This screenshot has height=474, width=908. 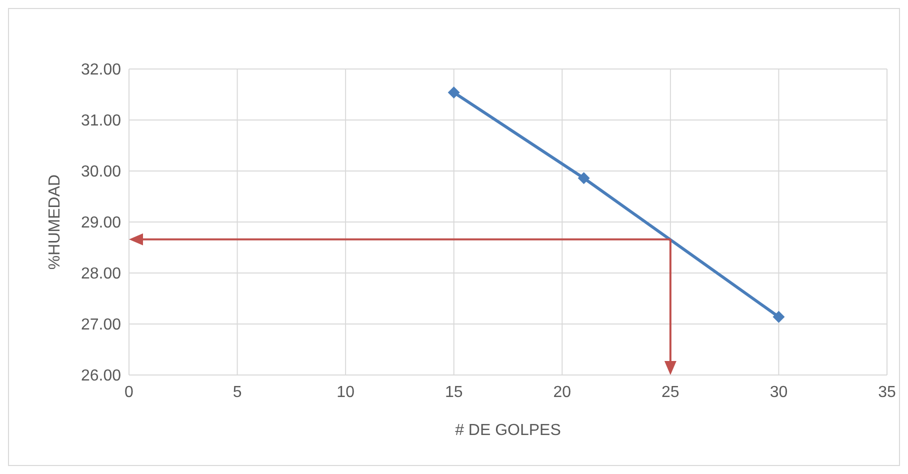 What do you see at coordinates (671, 392) in the screenshot?
I see `x-tick-label: 25` at bounding box center [671, 392].